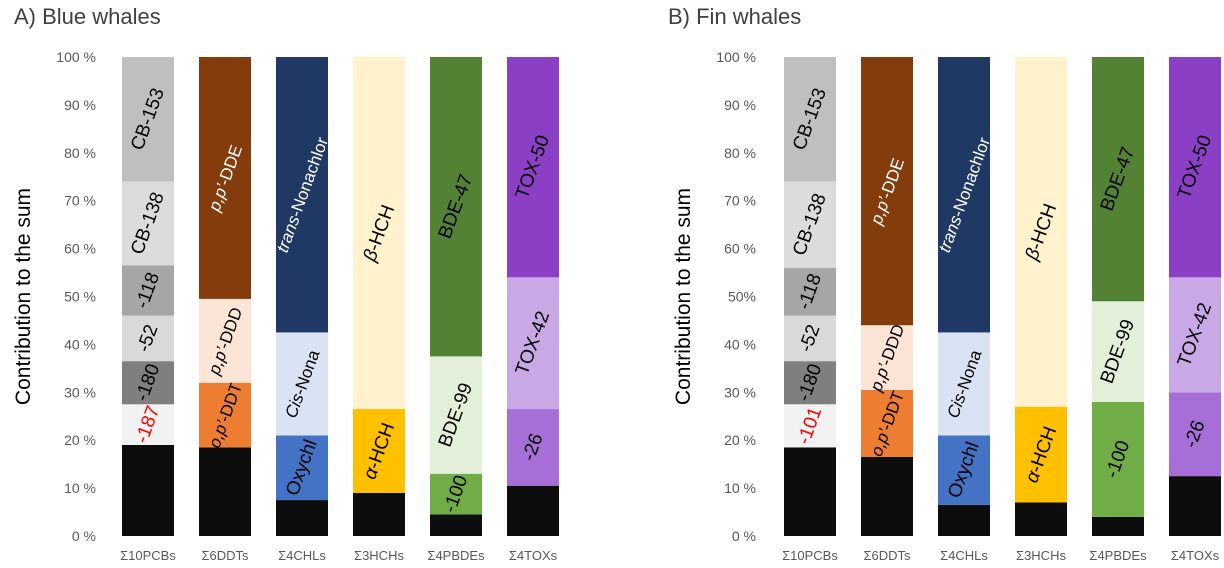 The width and height of the screenshot is (1224, 568). What do you see at coordinates (742, 297) in the screenshot?
I see `y-tick-label: 50%` at bounding box center [742, 297].